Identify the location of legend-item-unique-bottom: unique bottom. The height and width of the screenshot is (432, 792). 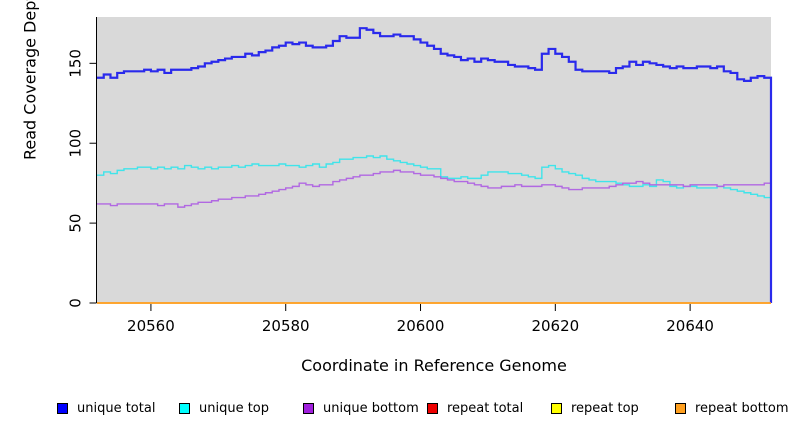
(361, 408).